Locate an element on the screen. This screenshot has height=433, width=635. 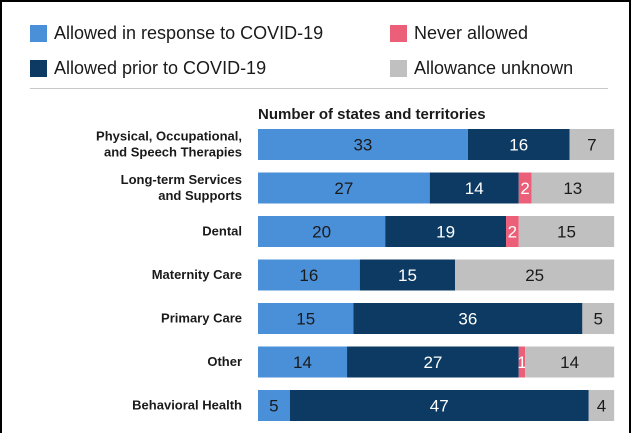
legend-item-never: Never allowed is located at coordinates (459, 33).